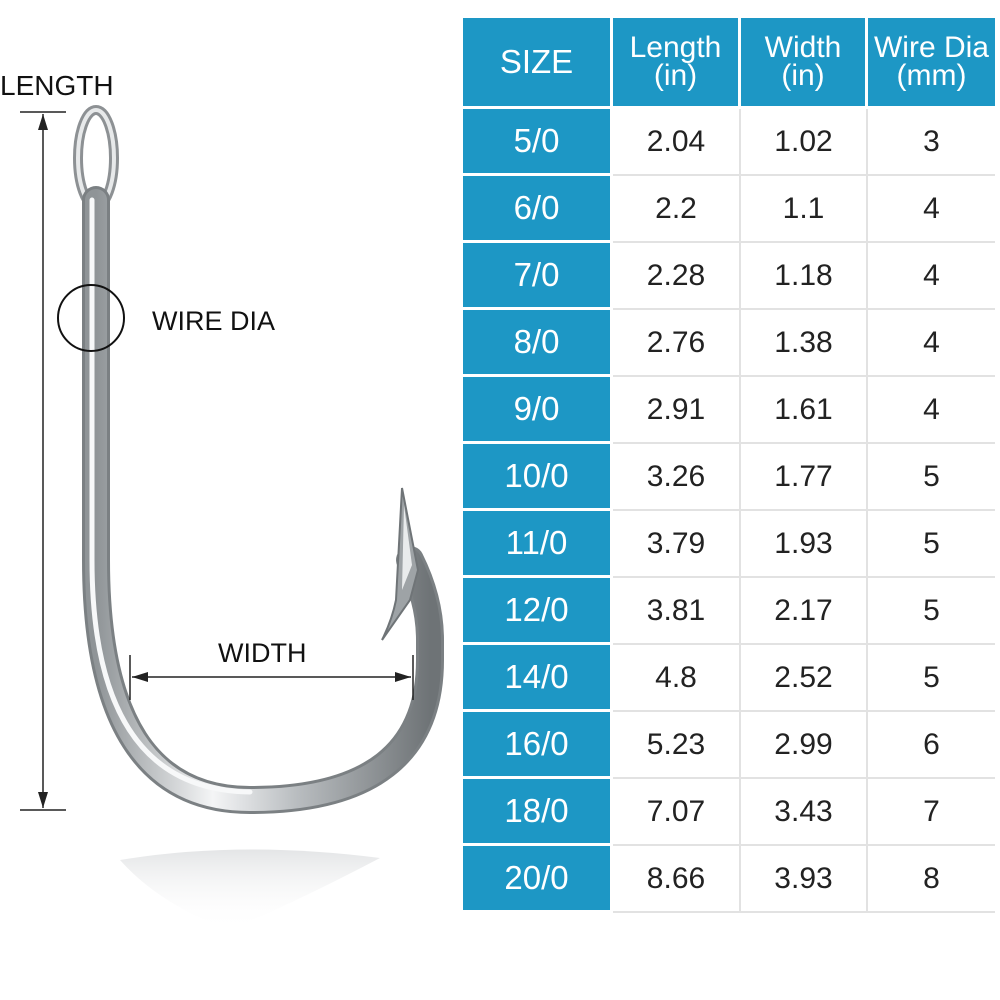  Describe the element at coordinates (931, 75) in the screenshot. I see `header-wire-dia-line2: (mm)` at that location.